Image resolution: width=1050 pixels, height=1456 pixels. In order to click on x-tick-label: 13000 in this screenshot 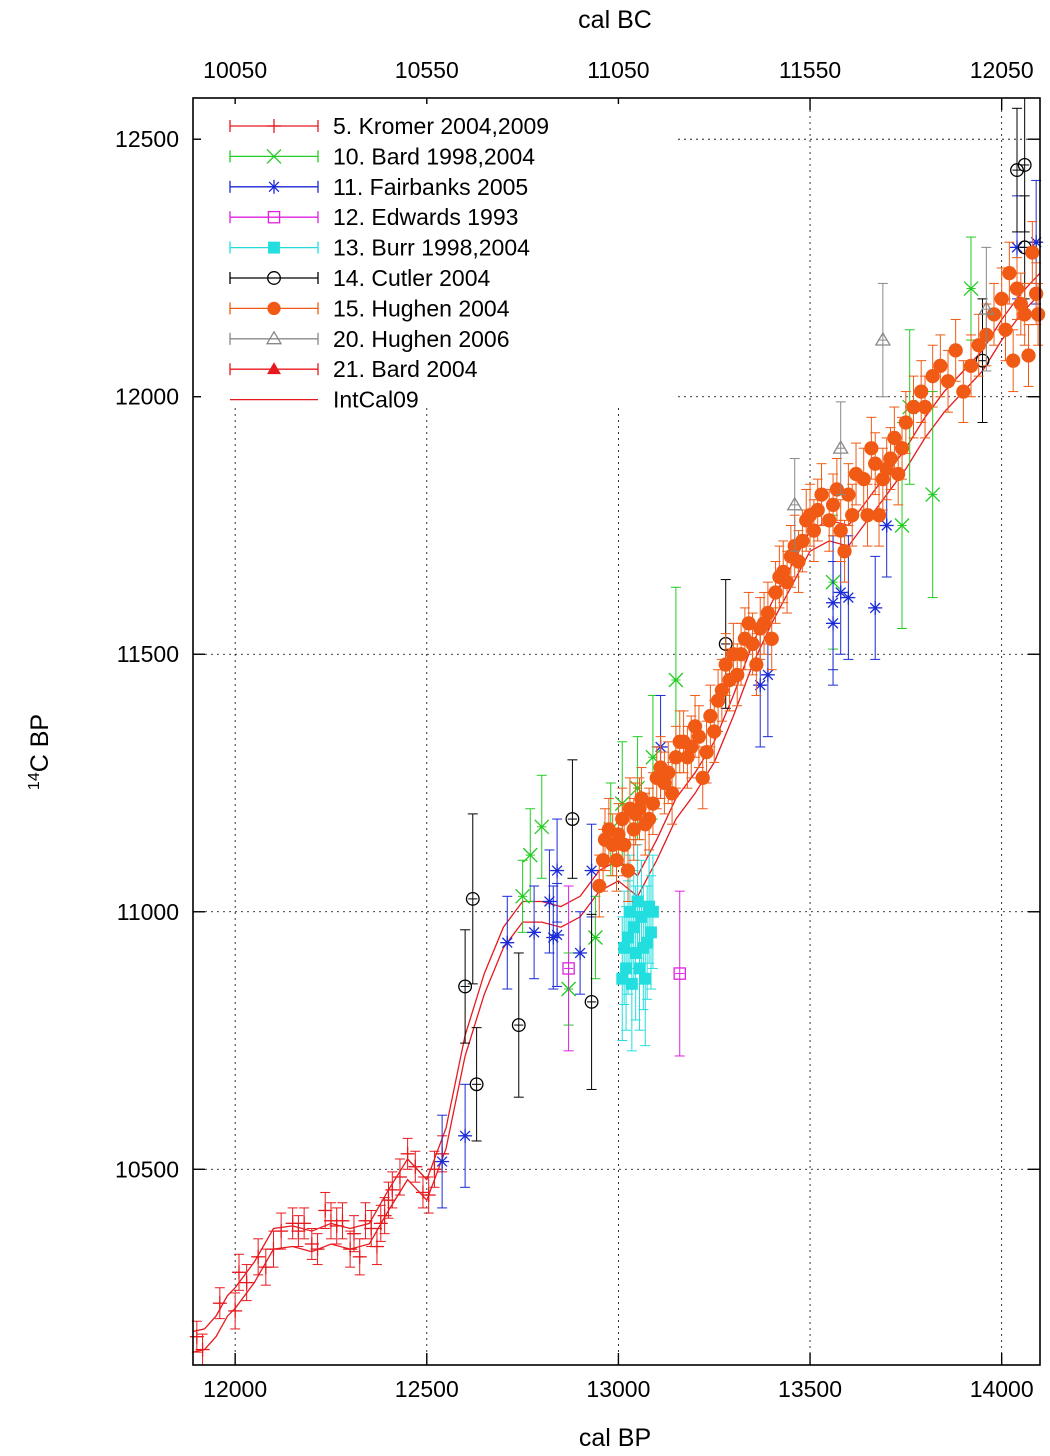, I will do `click(618, 1389)`.